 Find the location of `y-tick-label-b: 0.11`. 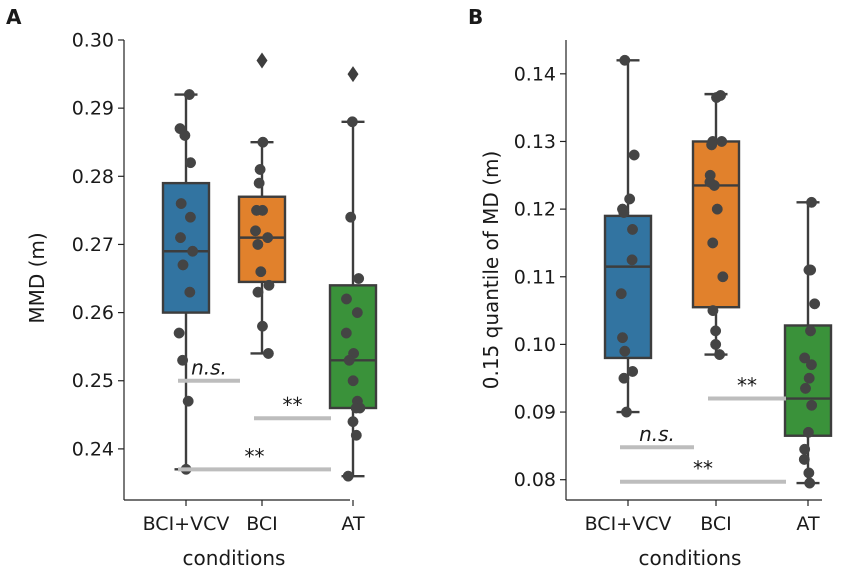

y-tick-label-b: 0.11 is located at coordinates (535, 277).